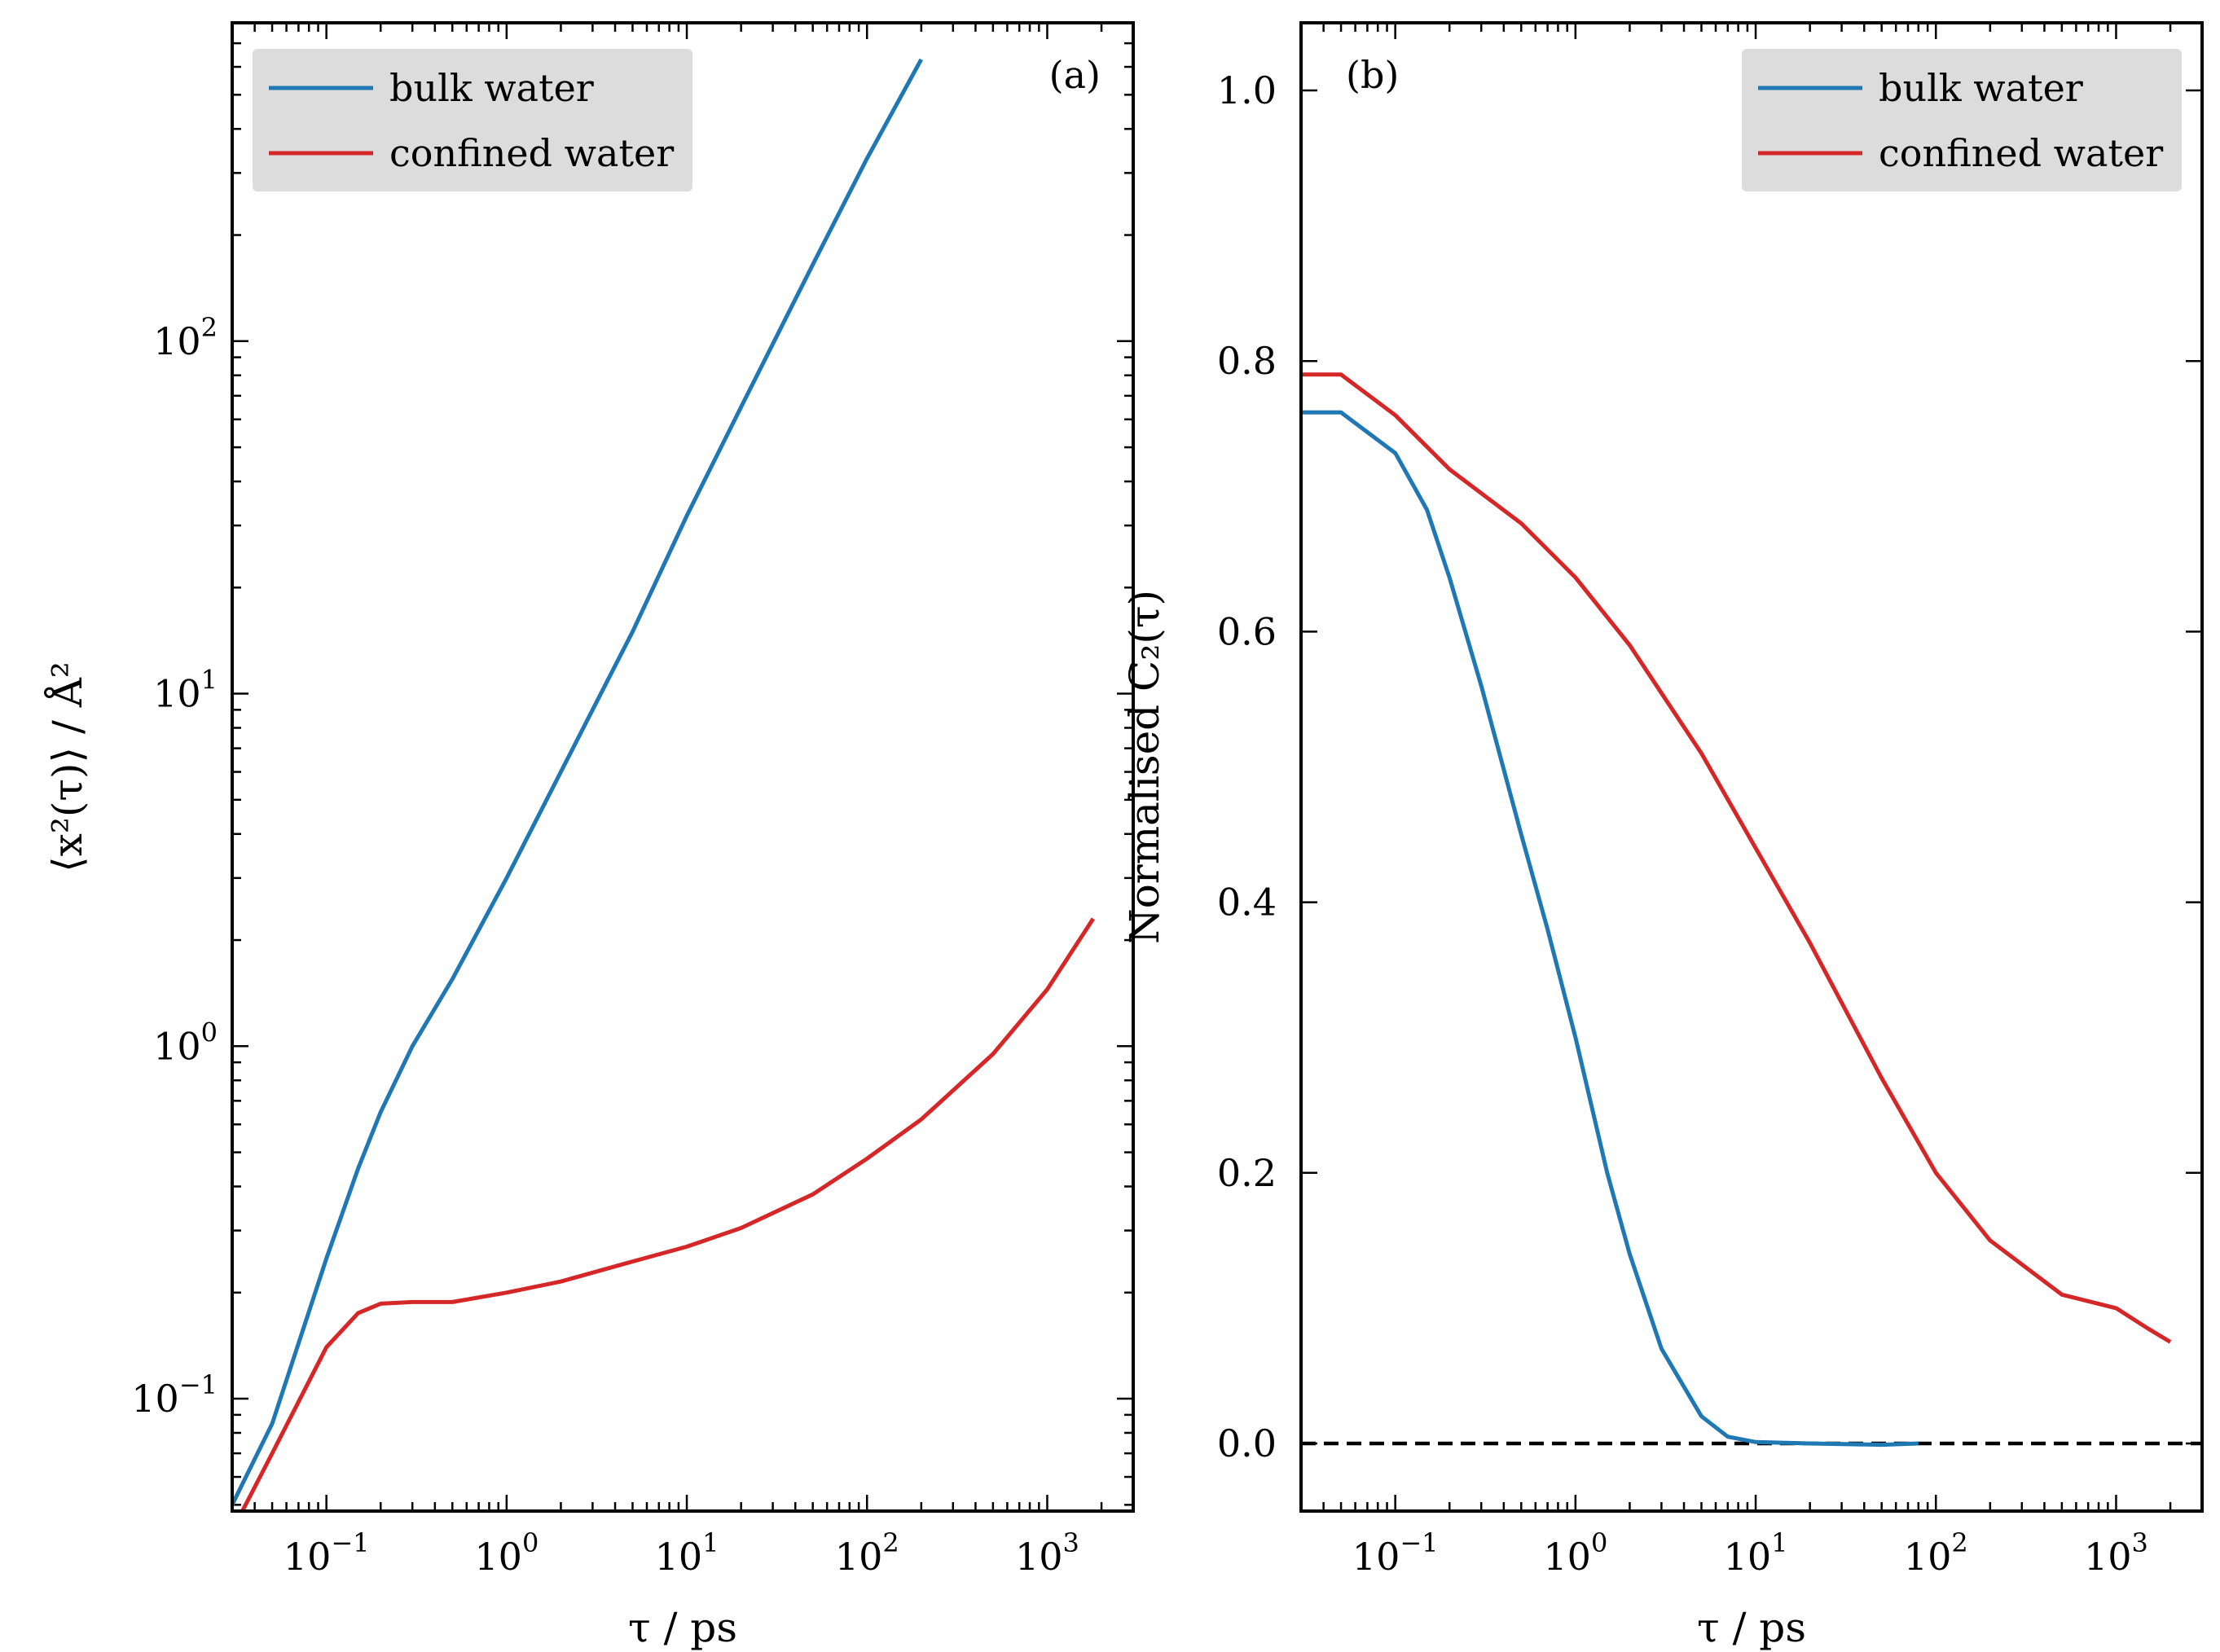  What do you see at coordinates (1373, 75) in the screenshot?
I see `panel-tag: (b)` at bounding box center [1373, 75].